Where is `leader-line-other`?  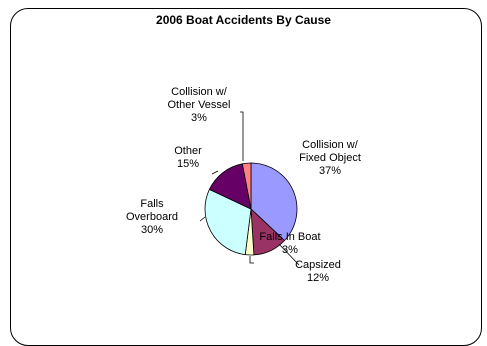 leader-line-other is located at coordinates (215, 172).